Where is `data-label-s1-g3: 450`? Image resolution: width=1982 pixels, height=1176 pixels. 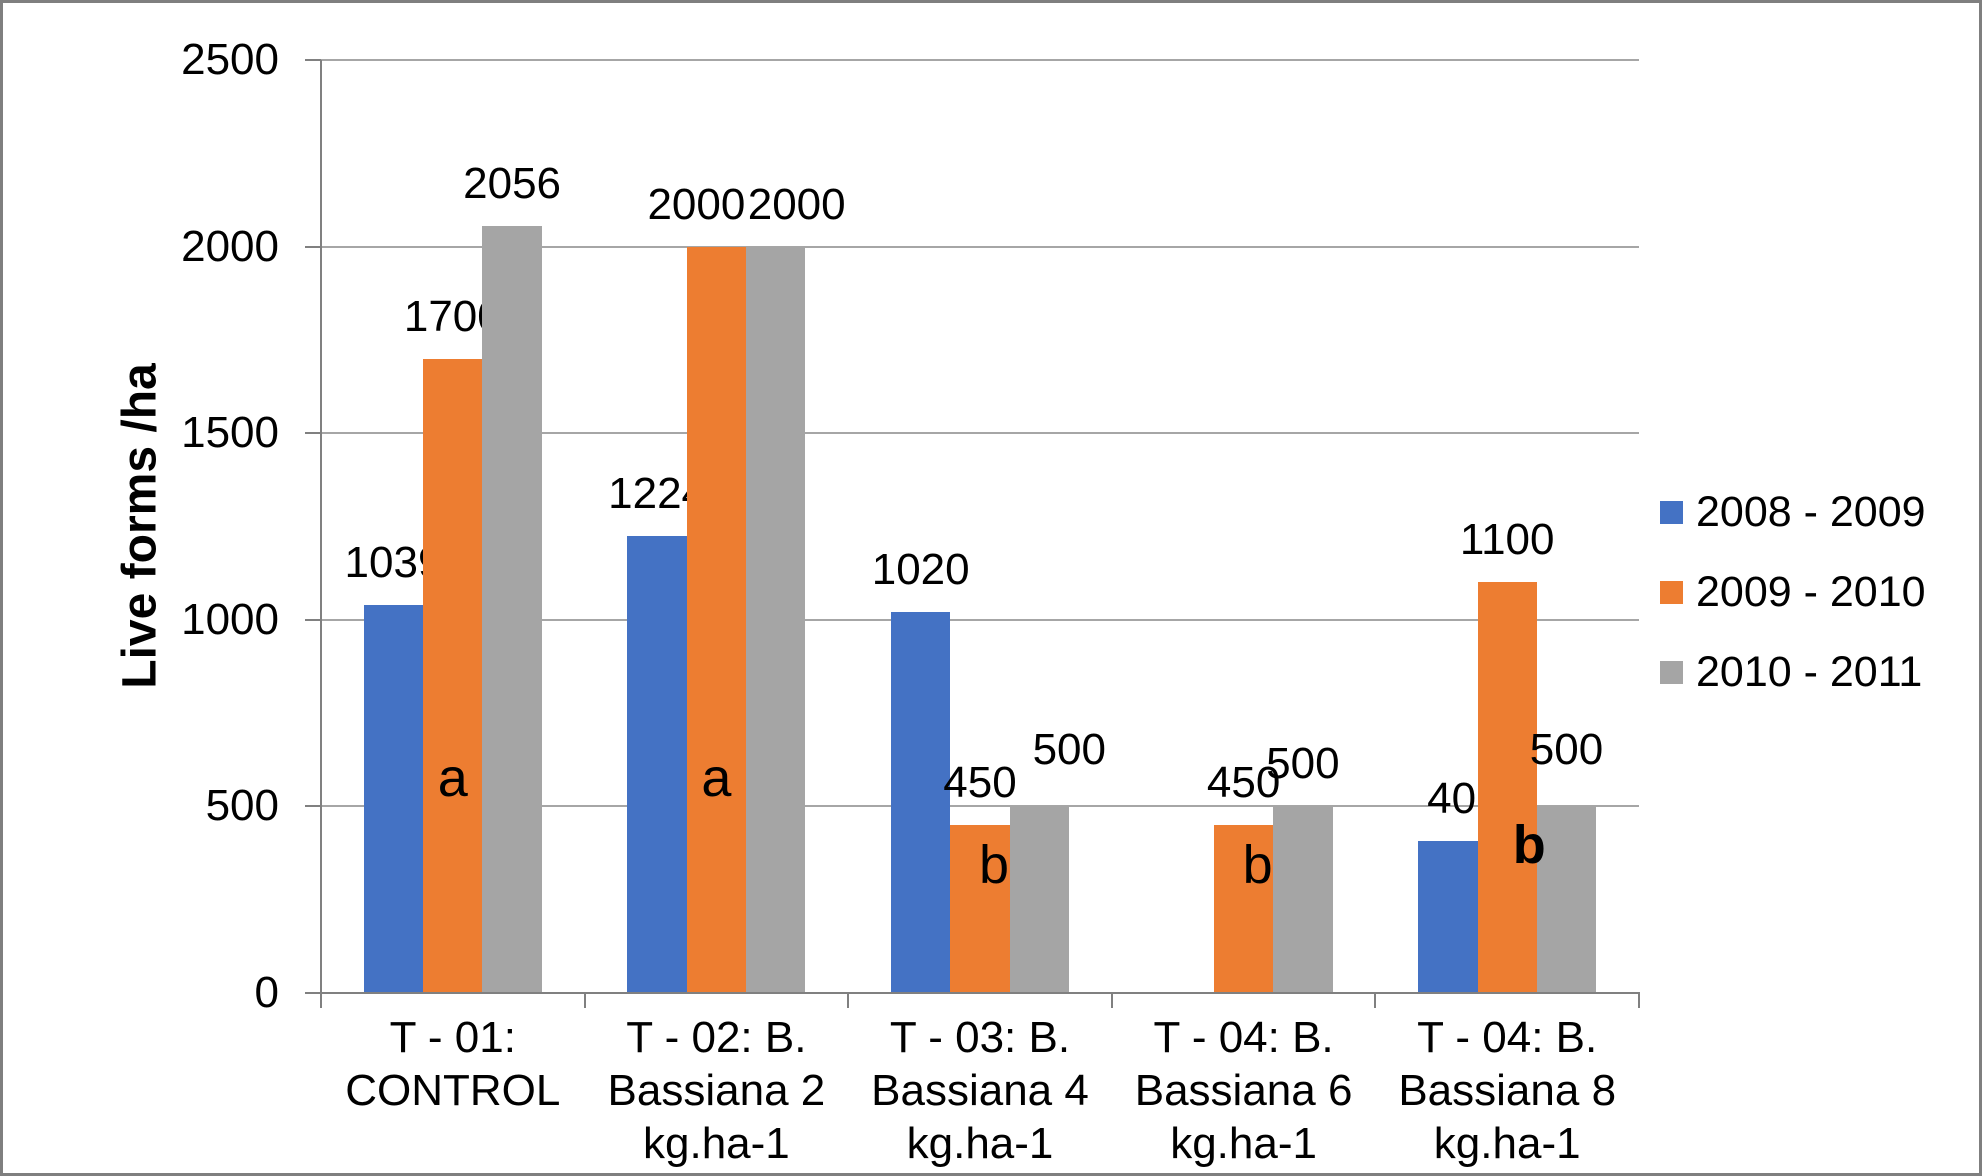 data-label-s1-g3: 450 is located at coordinates (1243, 783).